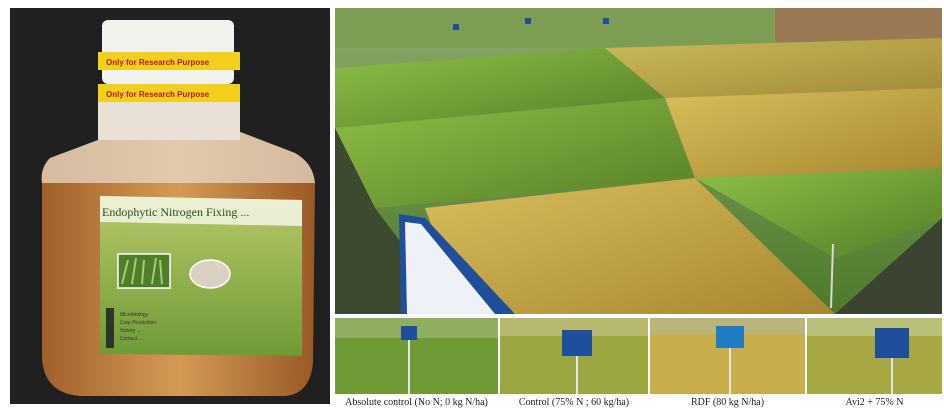 Image resolution: width=944 pixels, height=410 pixels. What do you see at coordinates (818, 213) in the screenshot?
I see `plot-foreground-green` at bounding box center [818, 213].